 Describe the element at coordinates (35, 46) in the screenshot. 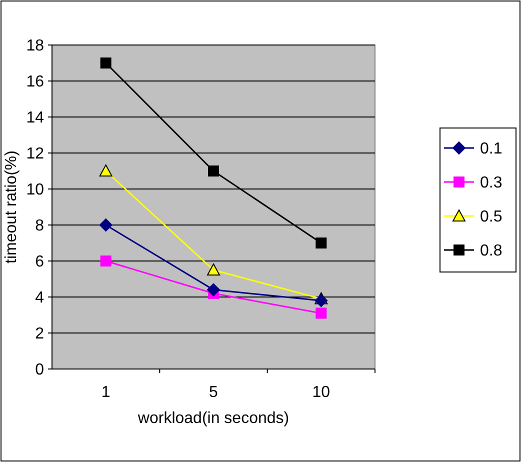

I see `y-tick-label: 18` at that location.